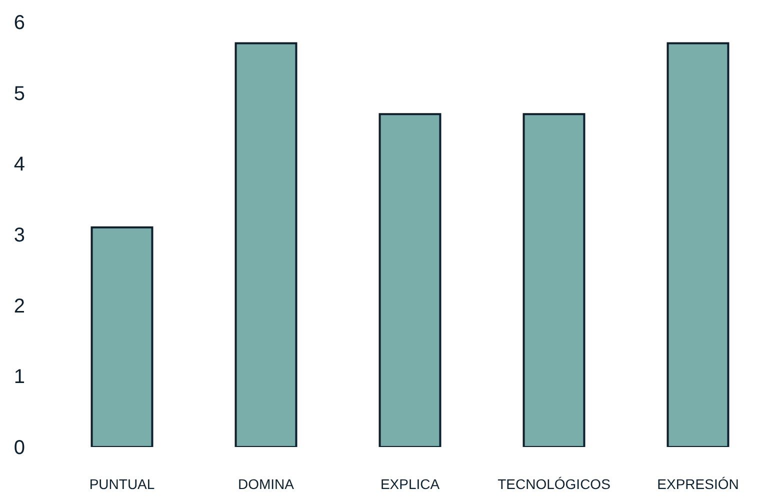  What do you see at coordinates (19, 235) in the screenshot?
I see `y-tick-label: 3` at bounding box center [19, 235].